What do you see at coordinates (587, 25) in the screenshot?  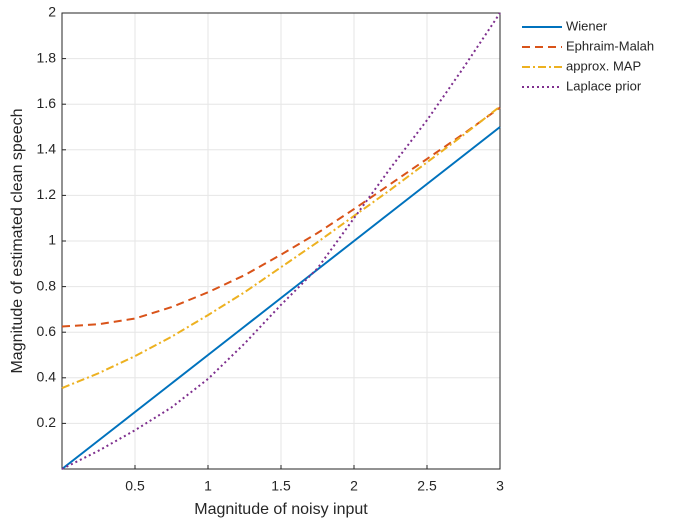 I see `legend-label: Wiener` at bounding box center [587, 25].